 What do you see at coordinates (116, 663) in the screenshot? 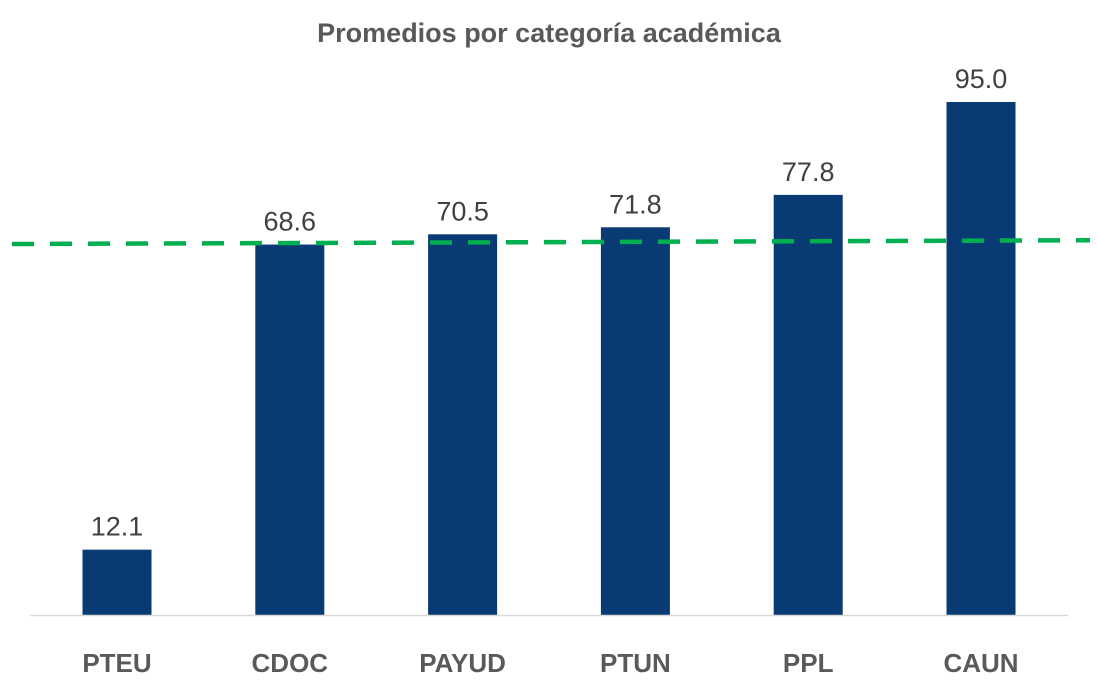
I see `category-label-pteu: PTEU` at bounding box center [116, 663].